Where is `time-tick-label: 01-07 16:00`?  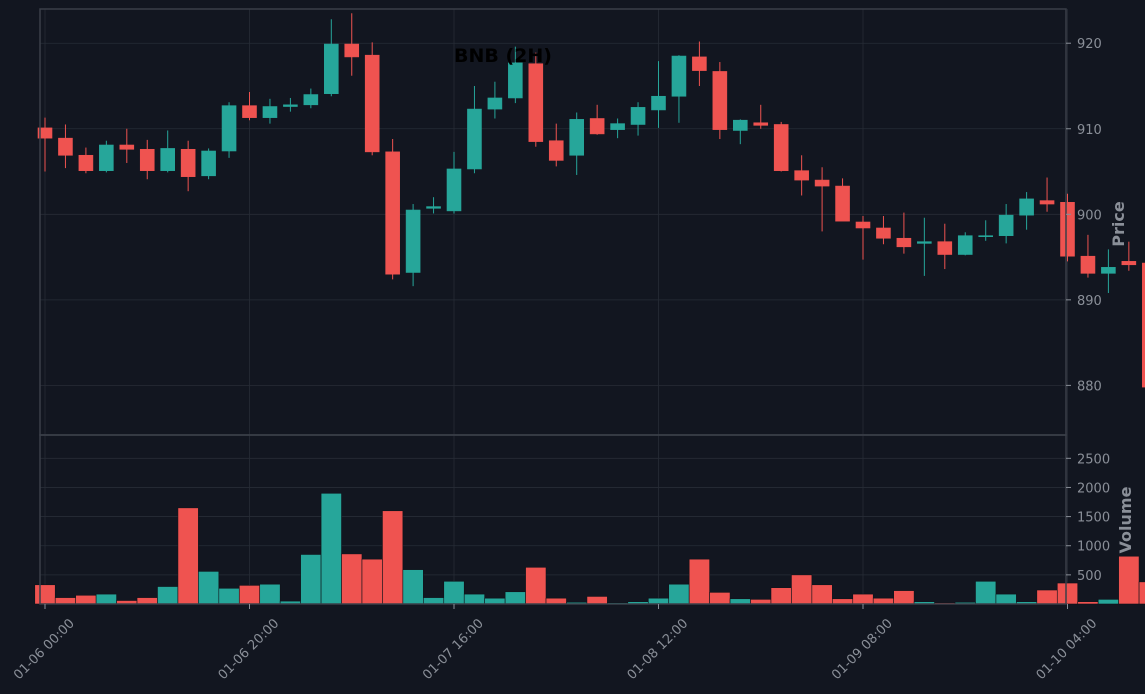
time-tick-label: 01-07 16:00 is located at coordinates (453, 649).